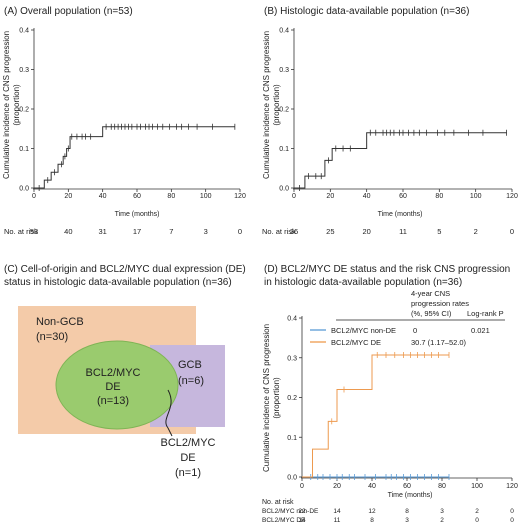 The height and width of the screenshot is (525, 520). What do you see at coordinates (24, 149) in the screenshot?
I see `chart-a-y-tick-label: 0.1` at bounding box center [24, 149].